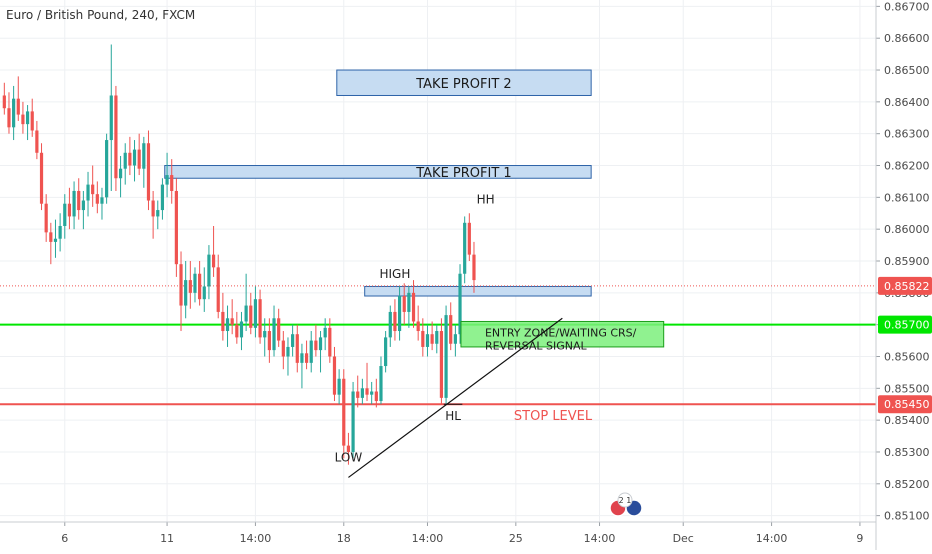 Image resolution: width=932 pixels, height=554 pixels. What do you see at coordinates (516, 538) in the screenshot?
I see `x-tick-label: 25` at bounding box center [516, 538].